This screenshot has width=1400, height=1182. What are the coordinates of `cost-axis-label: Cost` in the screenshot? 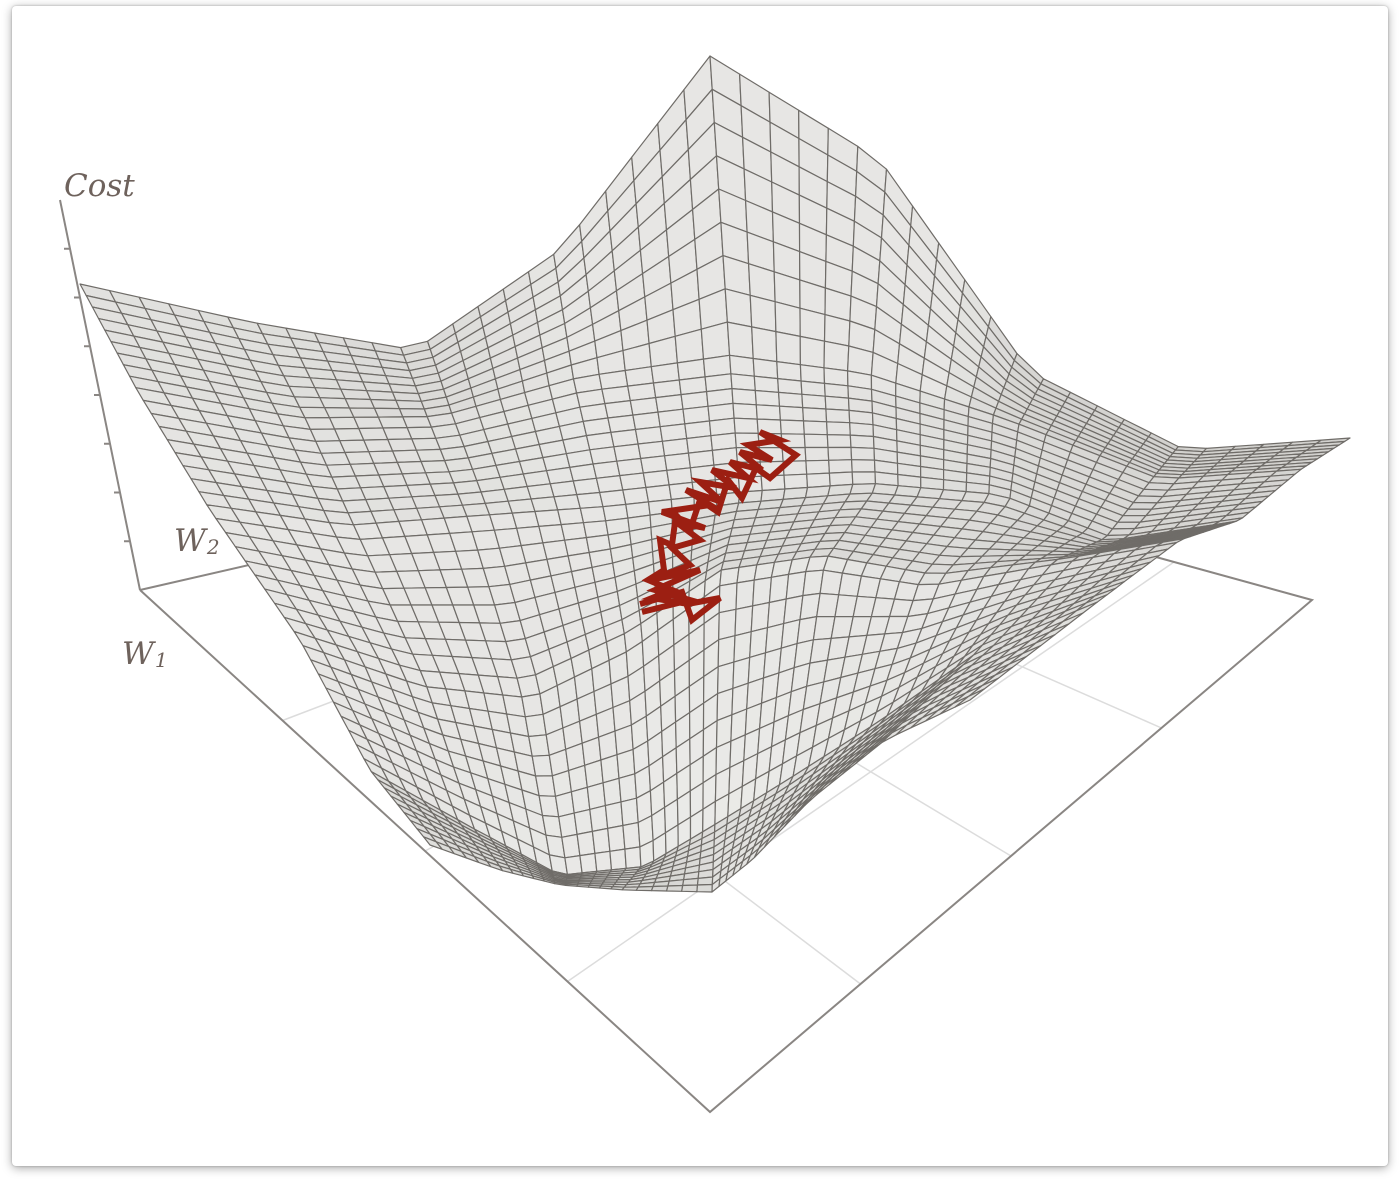 It's located at (99, 186).